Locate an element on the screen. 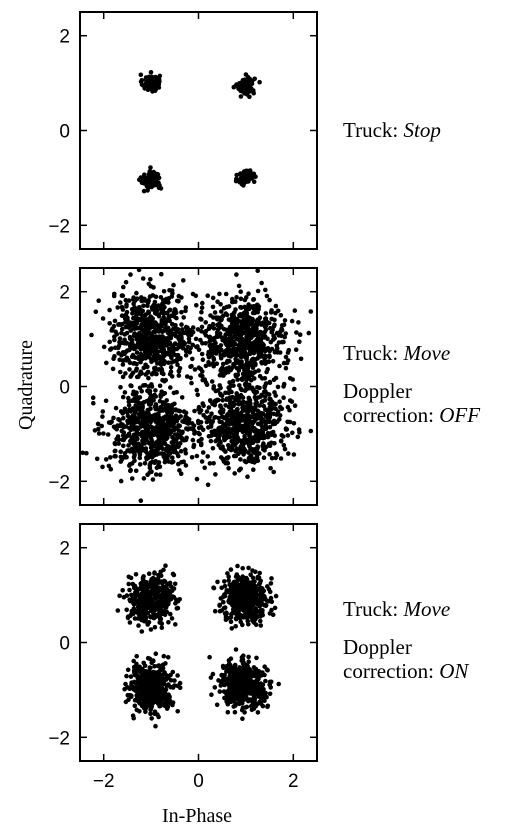 This screenshot has height=832, width=519. panel-2-annotation: Truck: Move Doppler correction: OFF is located at coordinates (411, 384).